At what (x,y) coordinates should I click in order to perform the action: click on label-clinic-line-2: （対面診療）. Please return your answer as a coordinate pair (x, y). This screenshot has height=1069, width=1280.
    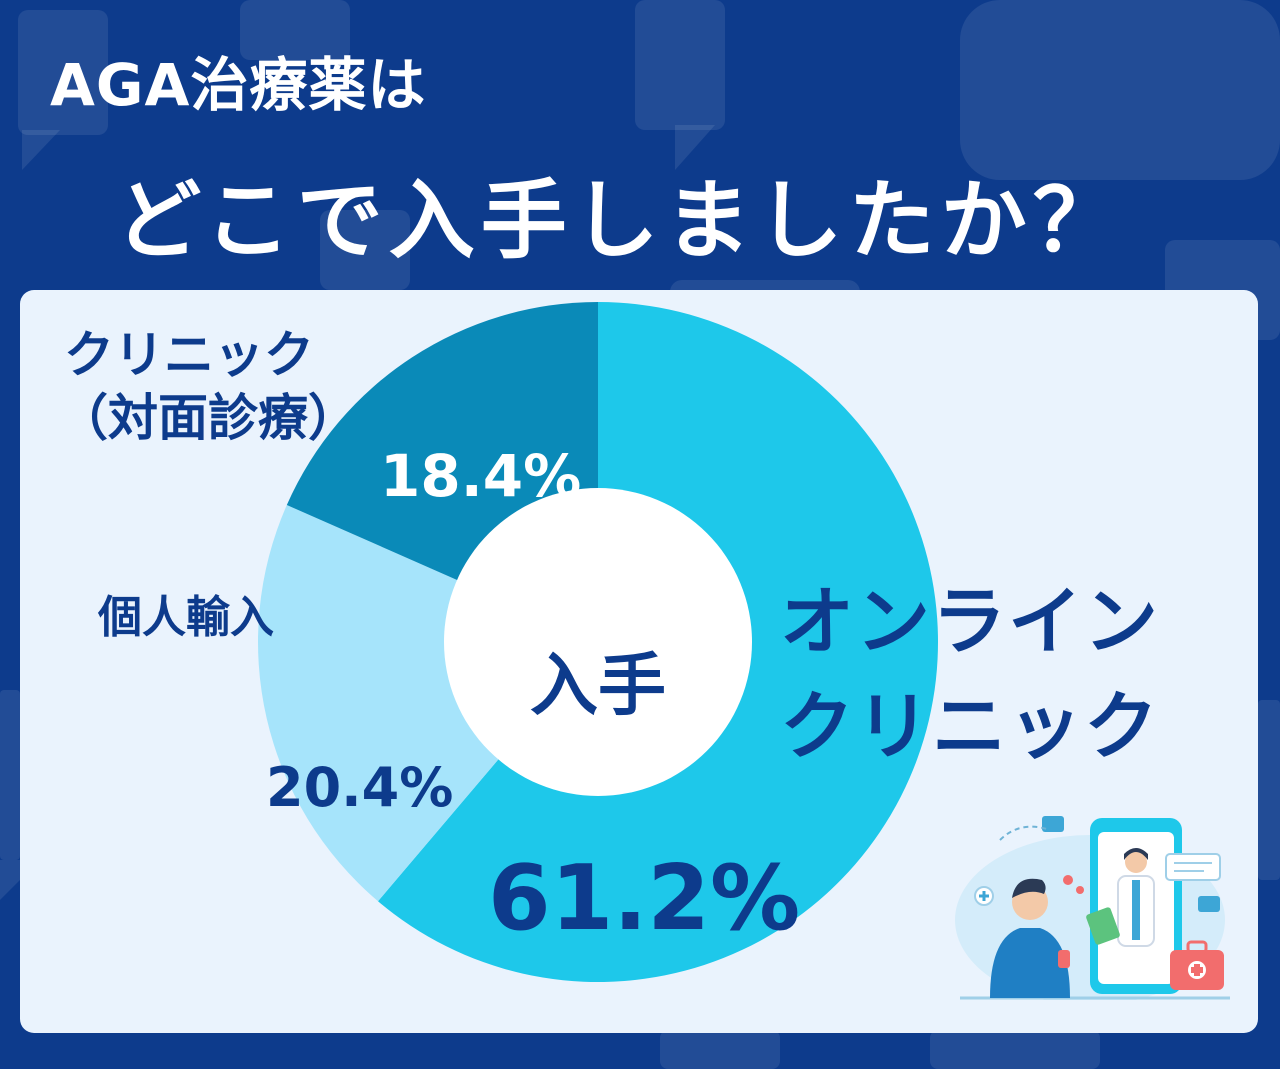
    Looking at the image, I should click on (208, 417).